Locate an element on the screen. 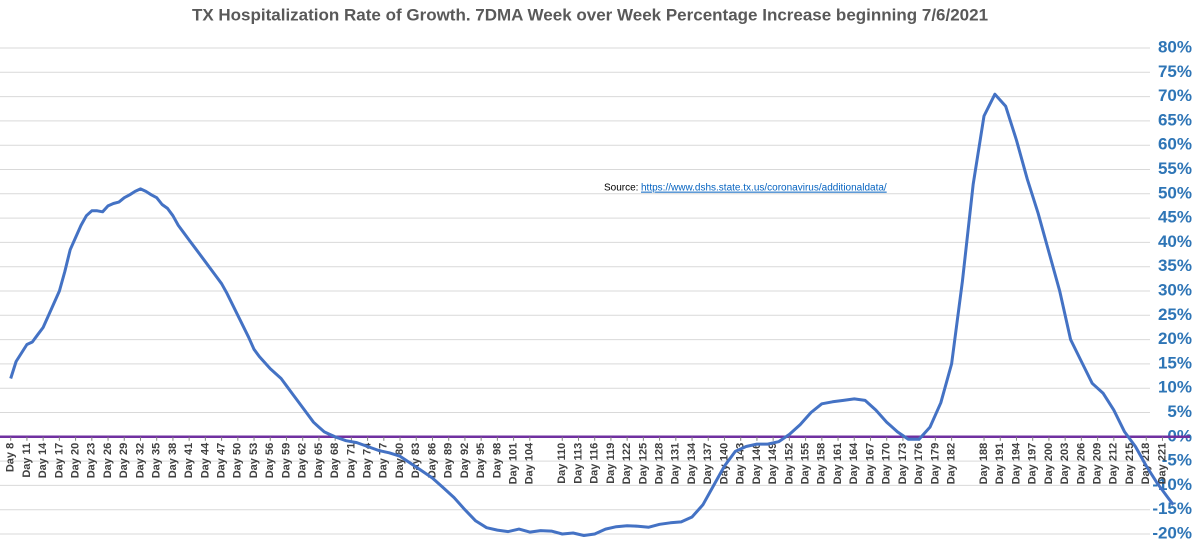 Image resolution: width=1200 pixels, height=548 pixels. x-tick-label: Day 146 is located at coordinates (757, 464).